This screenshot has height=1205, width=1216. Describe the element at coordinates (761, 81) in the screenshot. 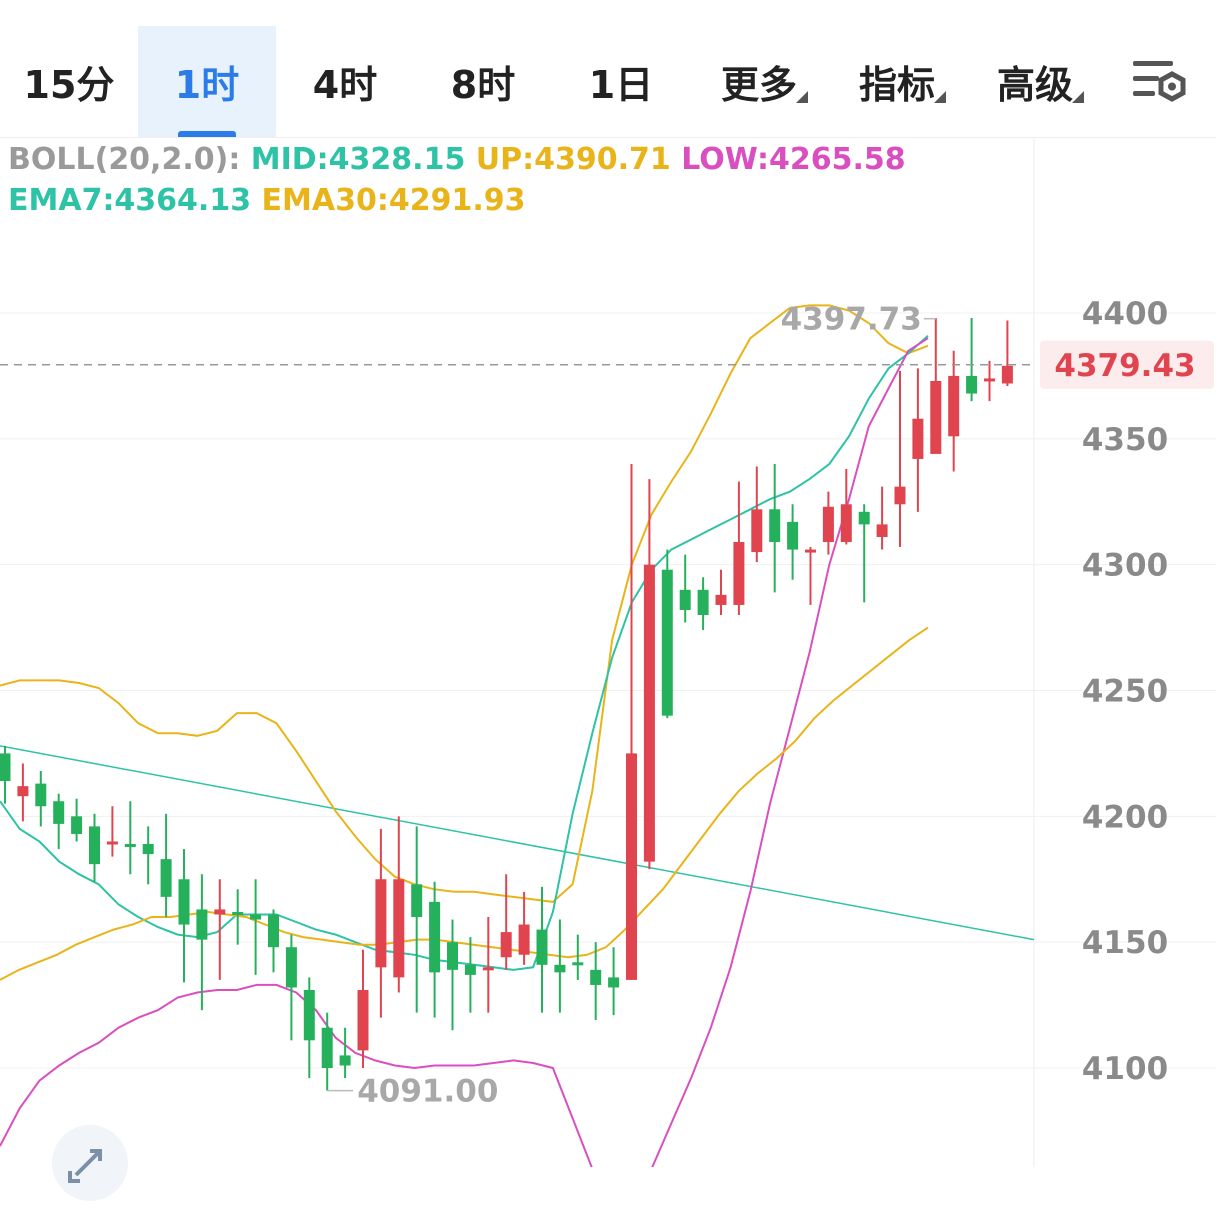

I see `tab-more: 更多` at that location.